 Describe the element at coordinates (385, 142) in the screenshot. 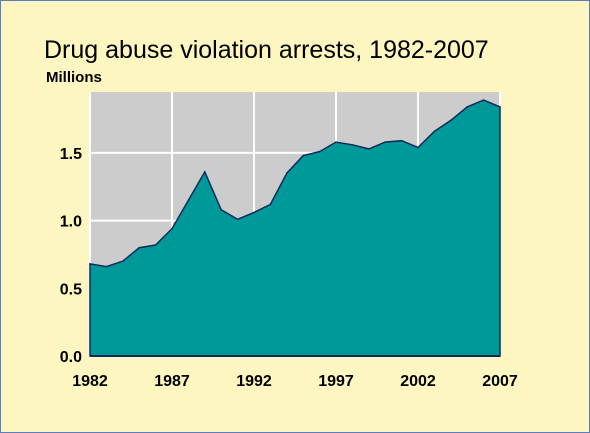

I see `data-point-2000` at that location.